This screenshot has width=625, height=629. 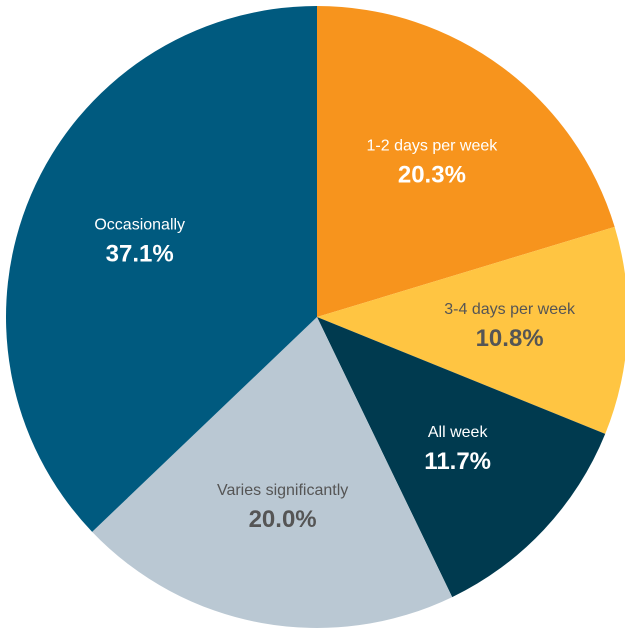 I want to click on slice-name: All week, so click(x=458, y=432).